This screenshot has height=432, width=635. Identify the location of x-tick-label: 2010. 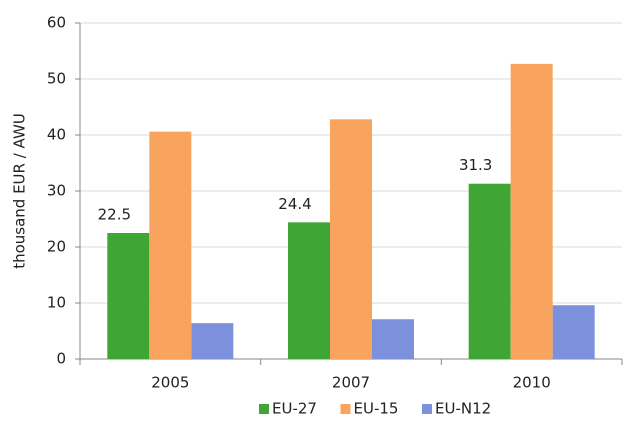
(532, 383).